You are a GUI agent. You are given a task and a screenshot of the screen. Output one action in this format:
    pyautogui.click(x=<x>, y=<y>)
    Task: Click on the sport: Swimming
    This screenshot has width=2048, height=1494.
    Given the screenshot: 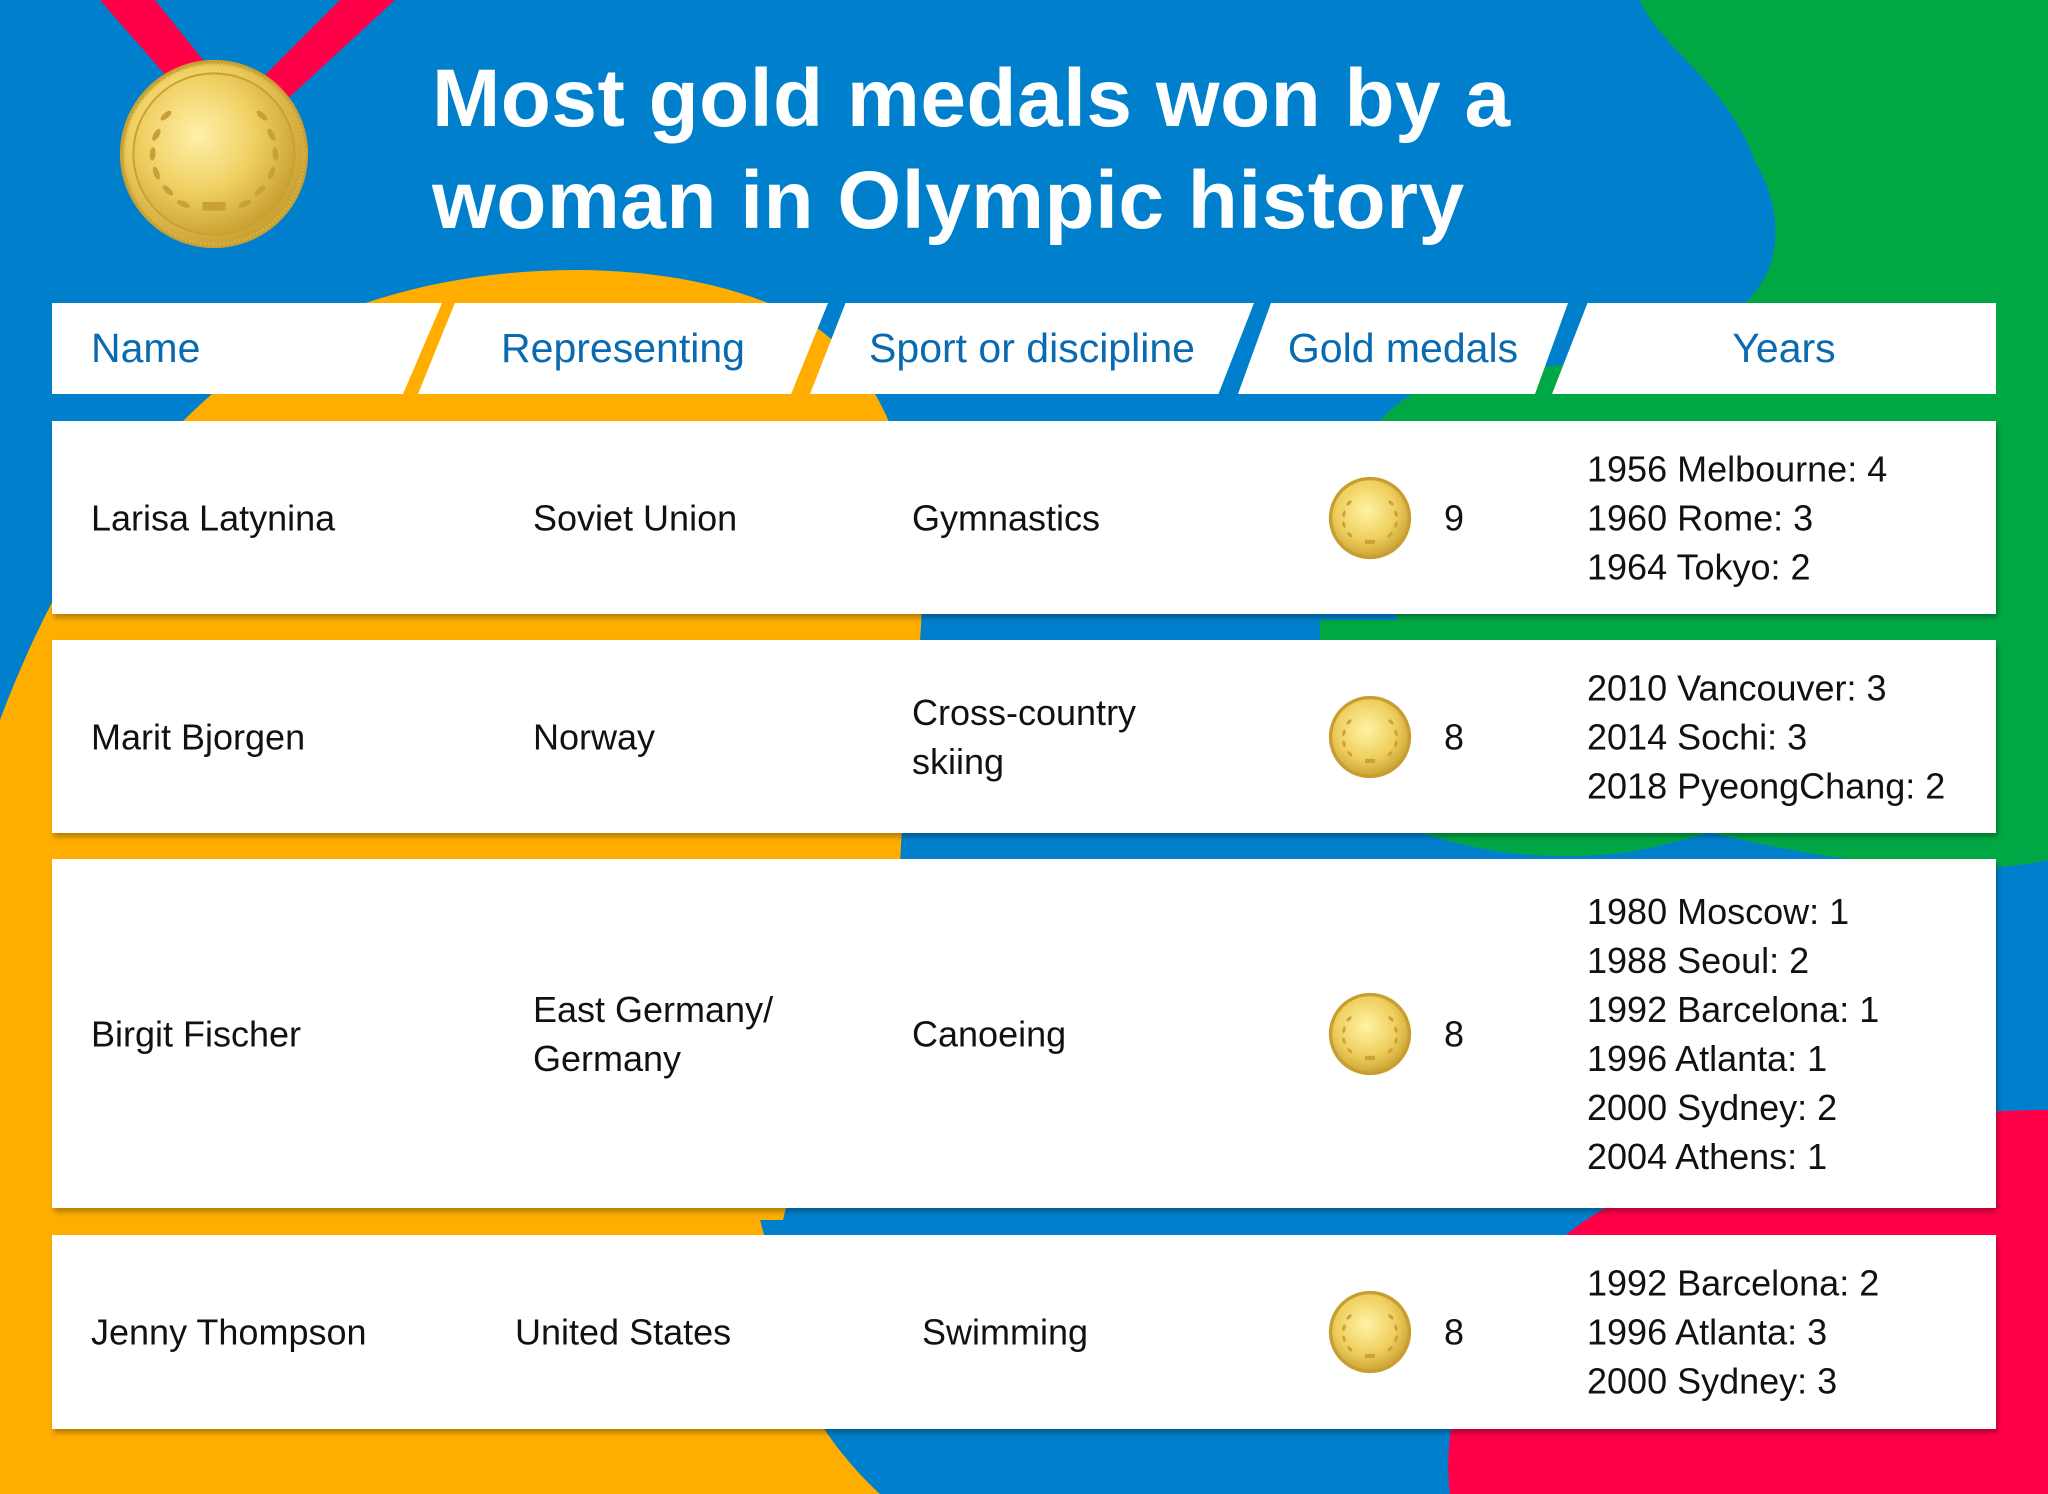 What is the action you would take?
    pyautogui.click(x=1005, y=1332)
    